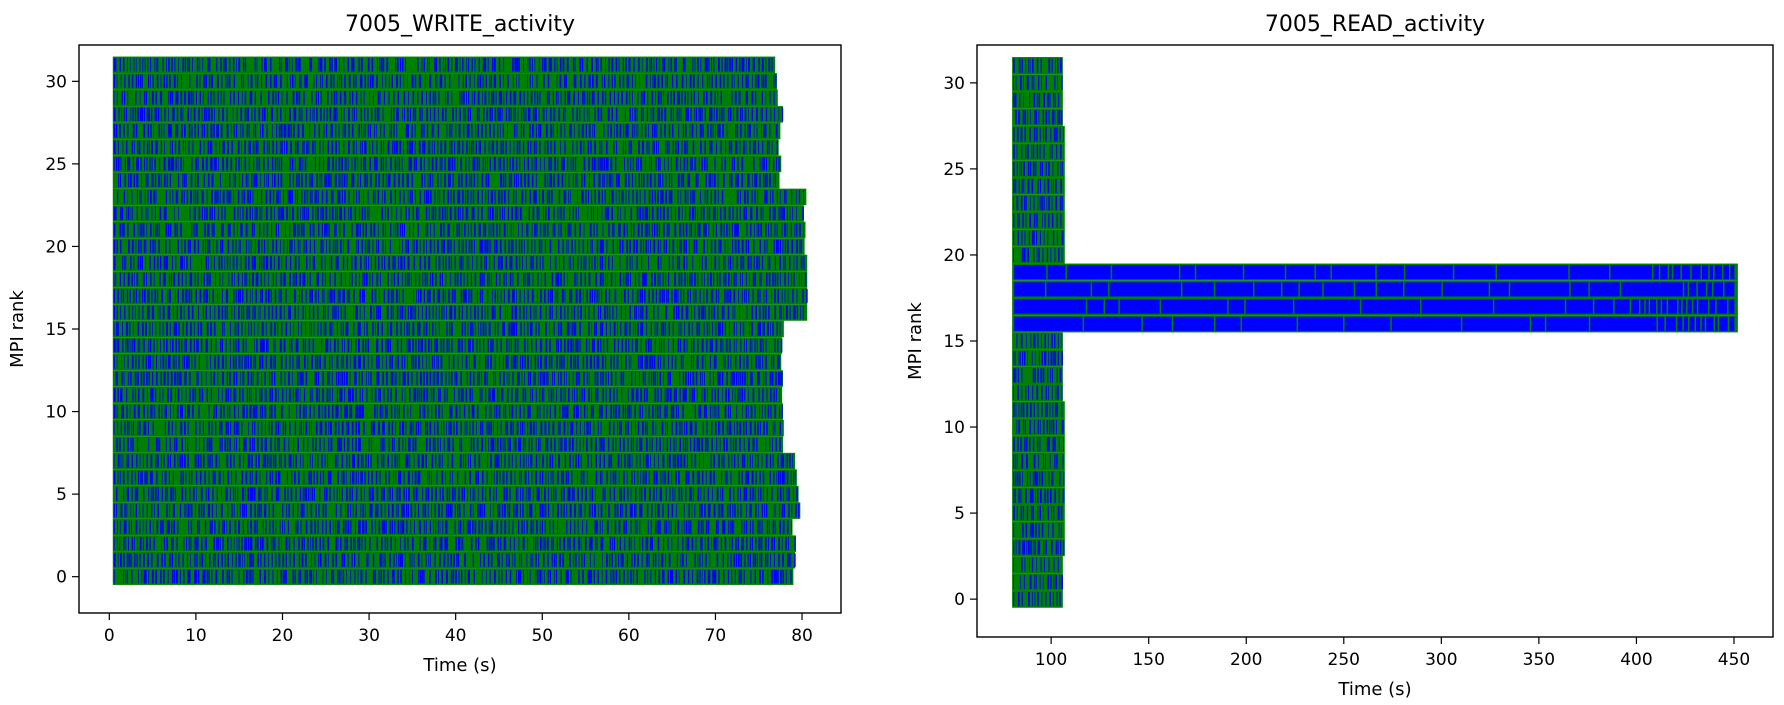 The height and width of the screenshot is (705, 1784). I want to click on chart-title: 7005_WRITE_activity, so click(460, 24).